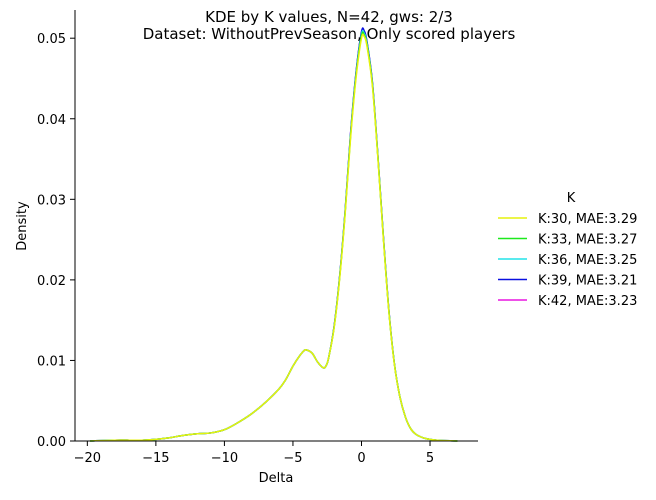 The image size is (656, 500). I want to click on legend-label: K:30, MAE:3.29, so click(587, 219).